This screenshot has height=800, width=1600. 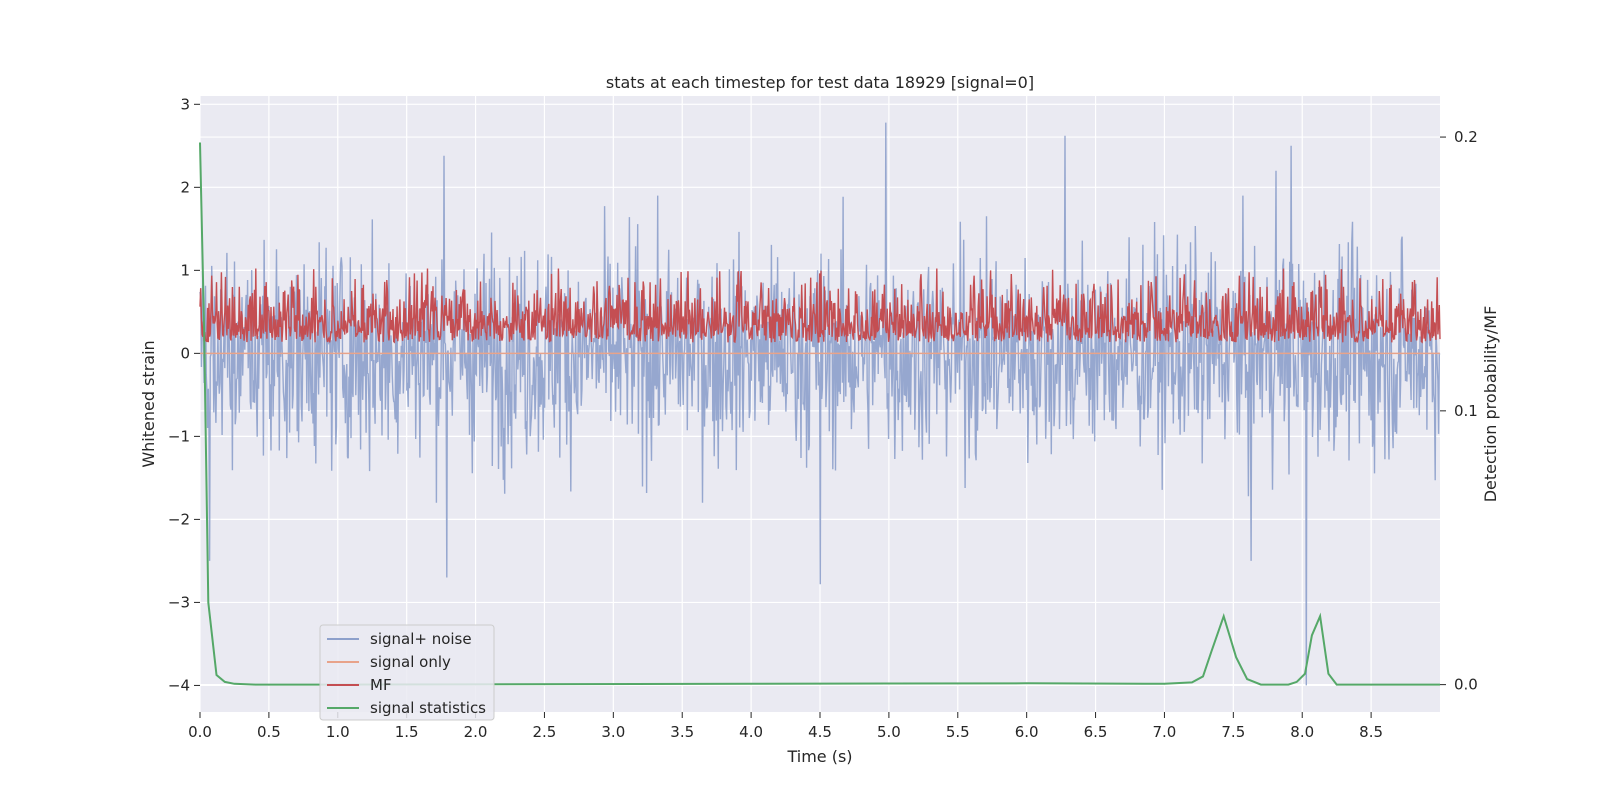 I want to click on x-tick-label: 4.0, so click(x=751, y=732).